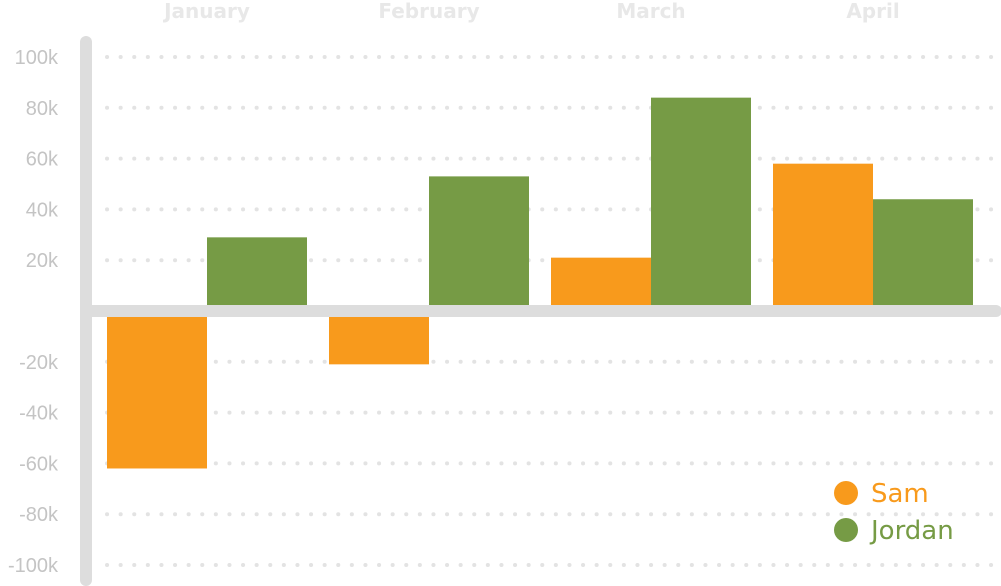  Describe the element at coordinates (923, 255) in the screenshot. I see `bar-jordan-april` at that location.